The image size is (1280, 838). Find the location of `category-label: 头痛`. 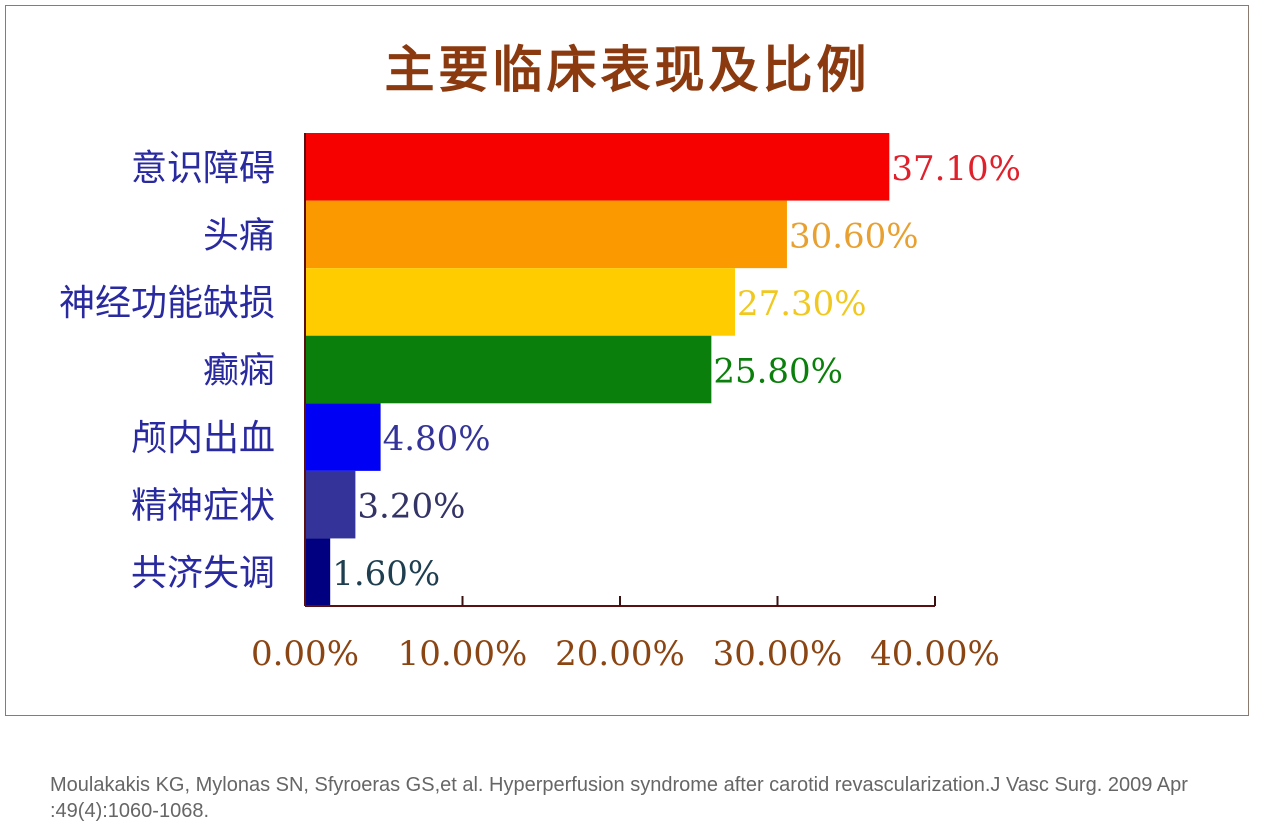

category-label: 头痛 is located at coordinates (239, 235).